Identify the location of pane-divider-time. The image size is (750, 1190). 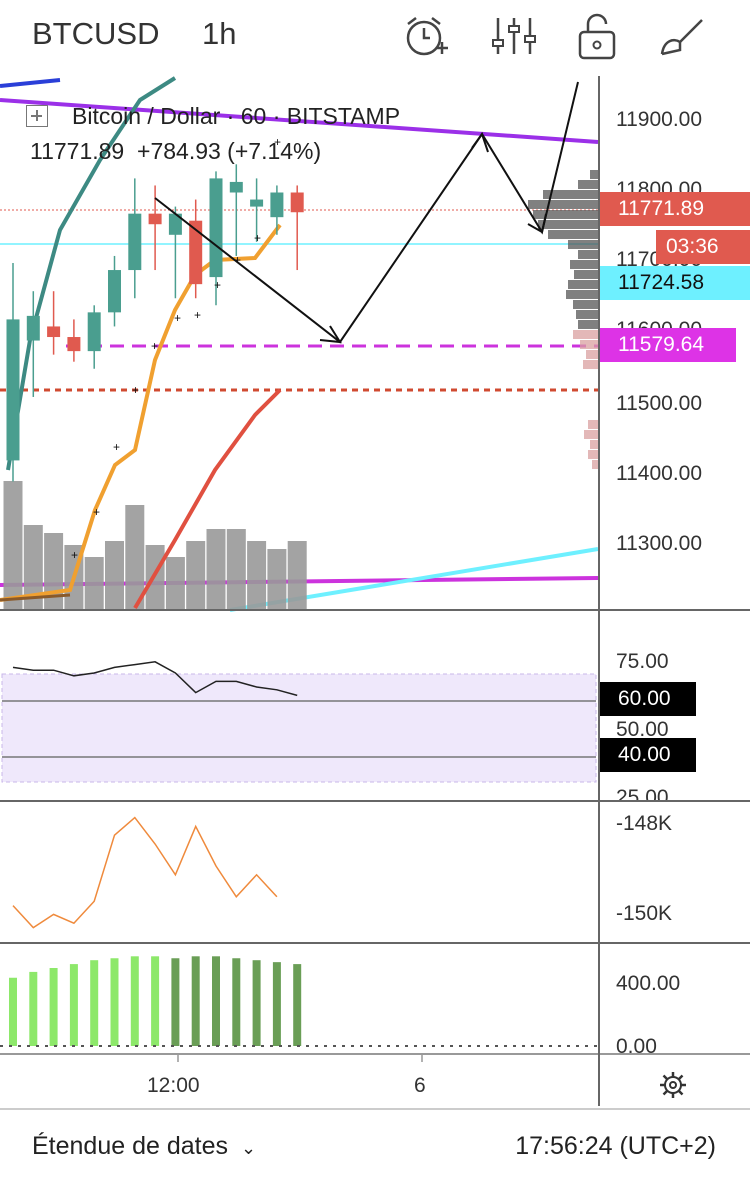
(375, 1054).